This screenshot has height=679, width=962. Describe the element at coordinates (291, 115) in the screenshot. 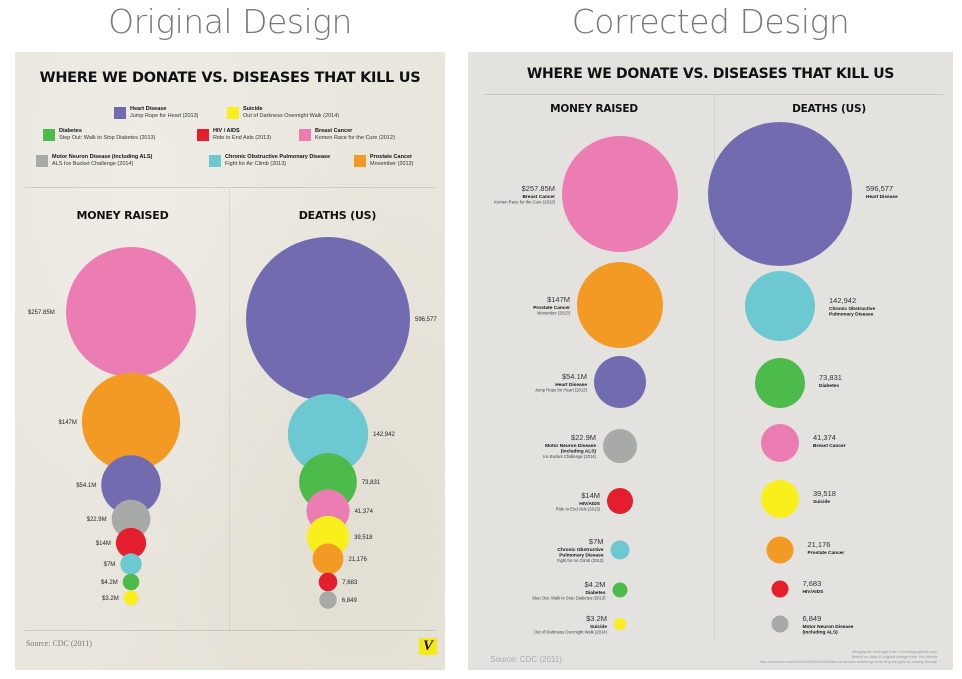

I see `legend-campaign-name: Out of Darkness Overnight Walk (2014)` at that location.